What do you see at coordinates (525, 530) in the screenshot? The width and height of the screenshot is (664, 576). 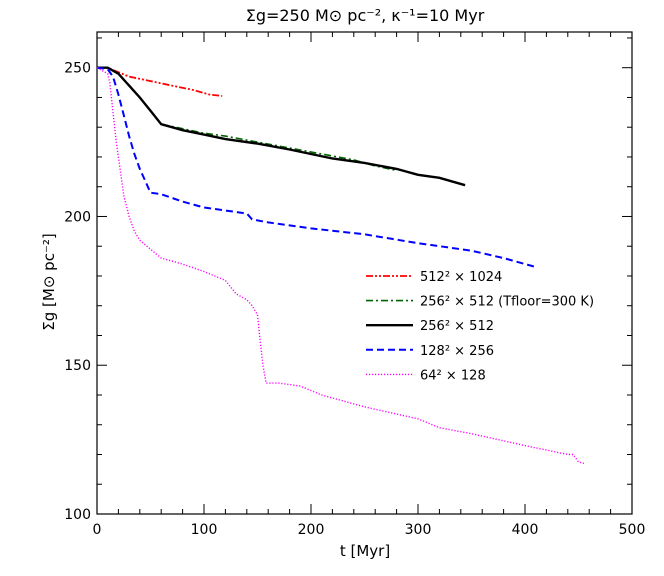 I see `x-tick-label: 400` at bounding box center [525, 530].